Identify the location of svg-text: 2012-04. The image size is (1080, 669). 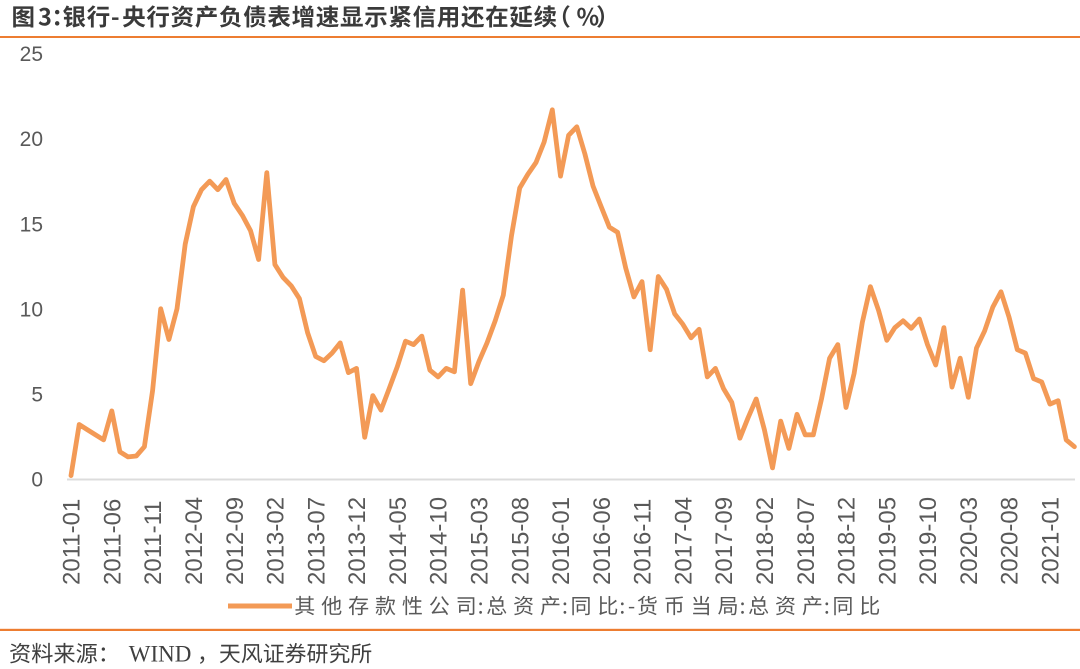
(194, 541).